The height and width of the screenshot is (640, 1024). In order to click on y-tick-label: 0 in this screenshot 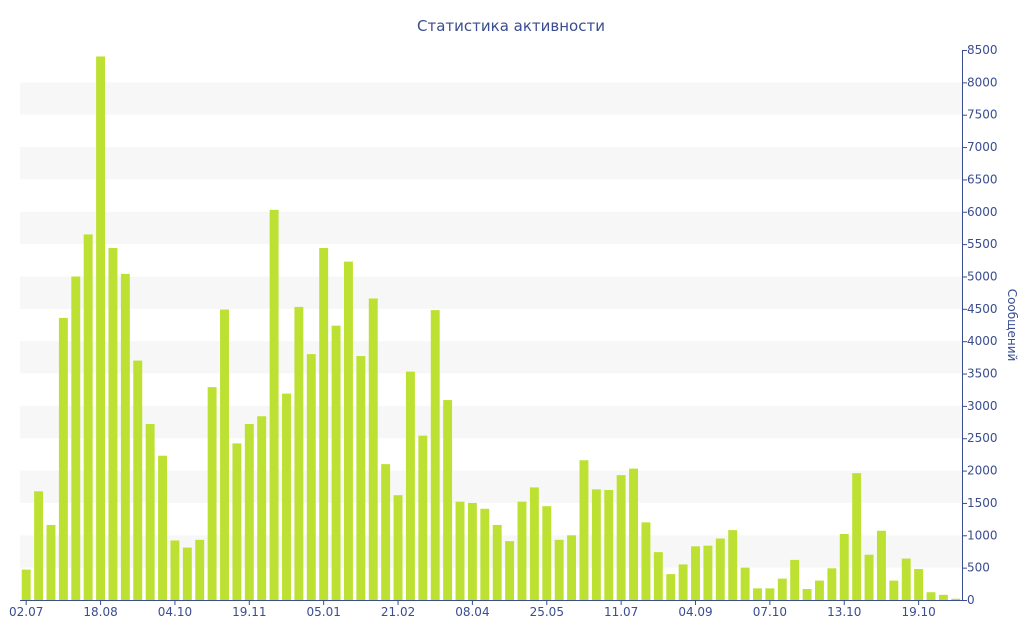, I will do `click(971, 600)`.